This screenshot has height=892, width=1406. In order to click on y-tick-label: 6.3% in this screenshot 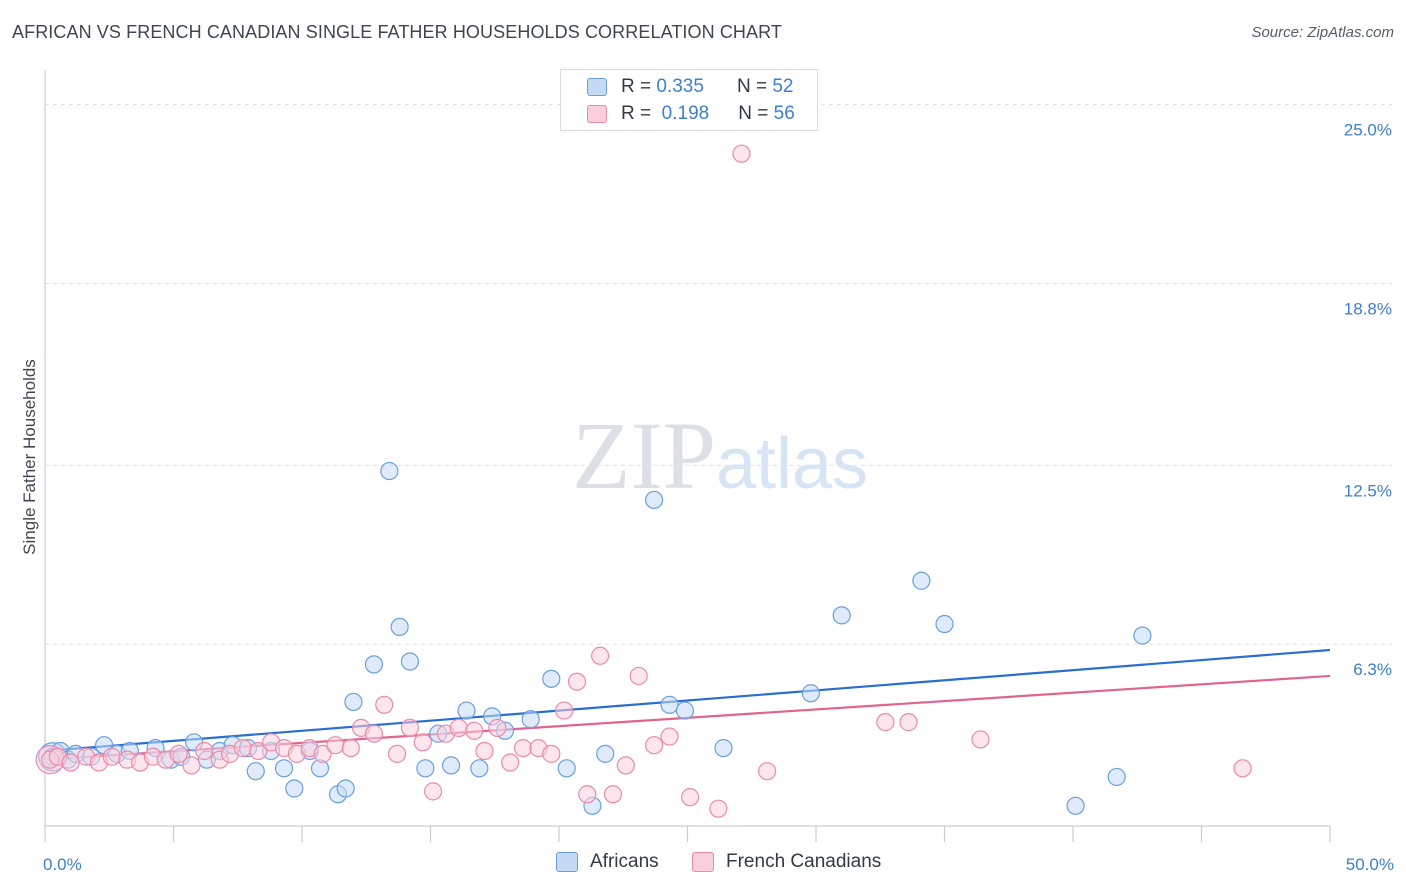, I will do `click(1372, 669)`.